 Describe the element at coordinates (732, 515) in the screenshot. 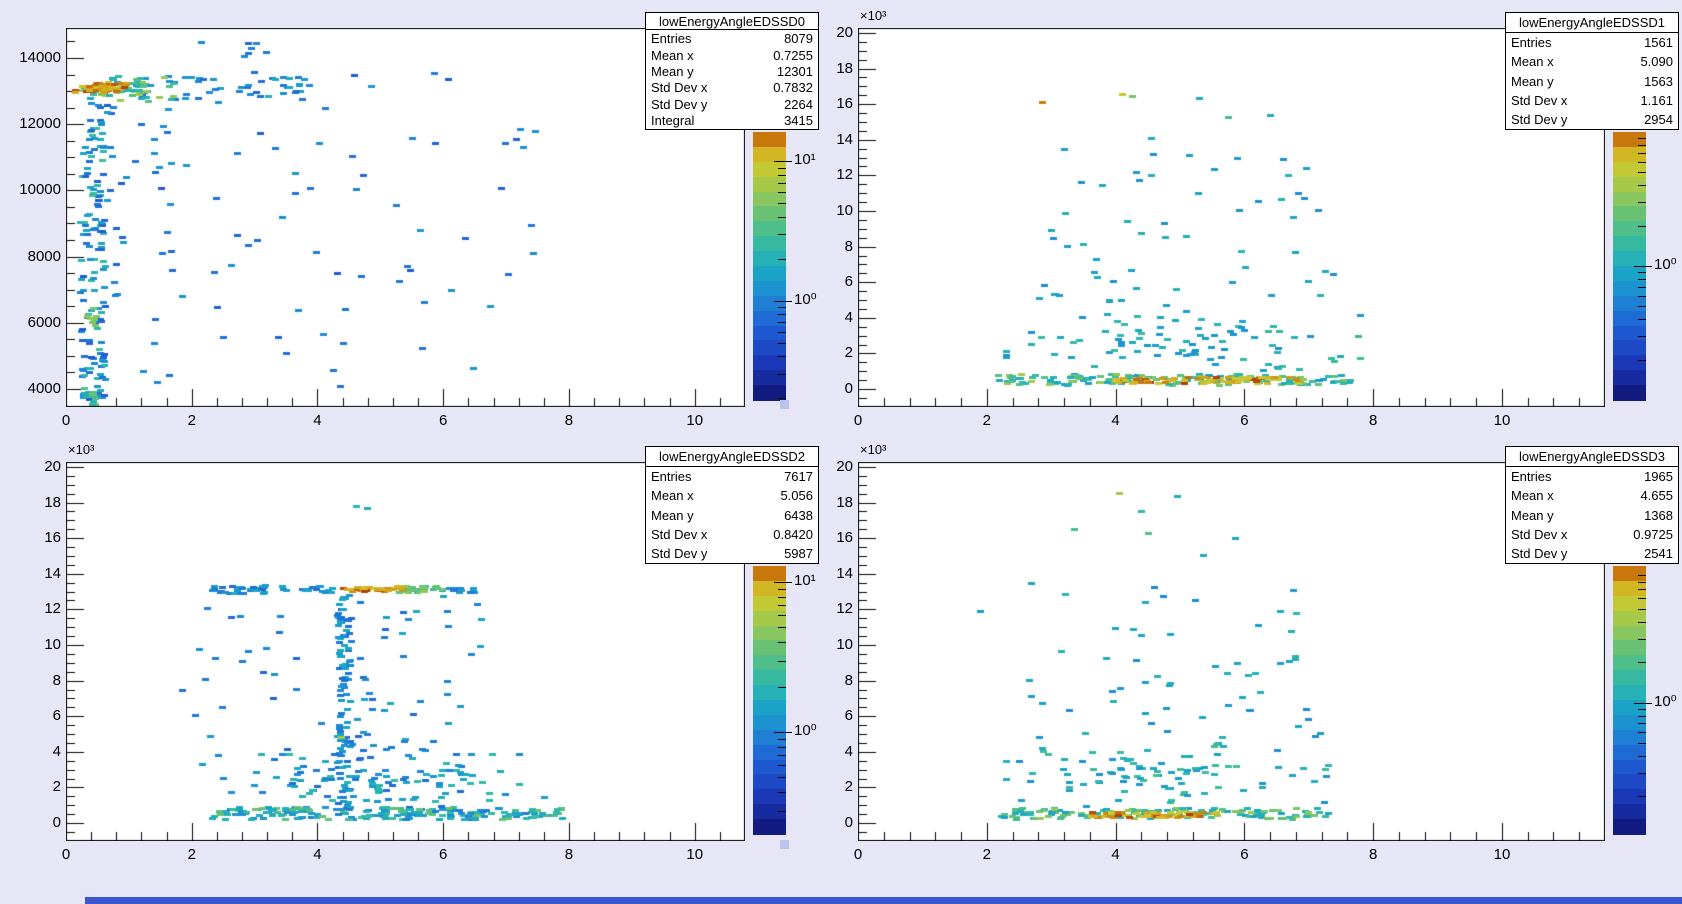

I see `stats-row: Mean y 6438` at that location.